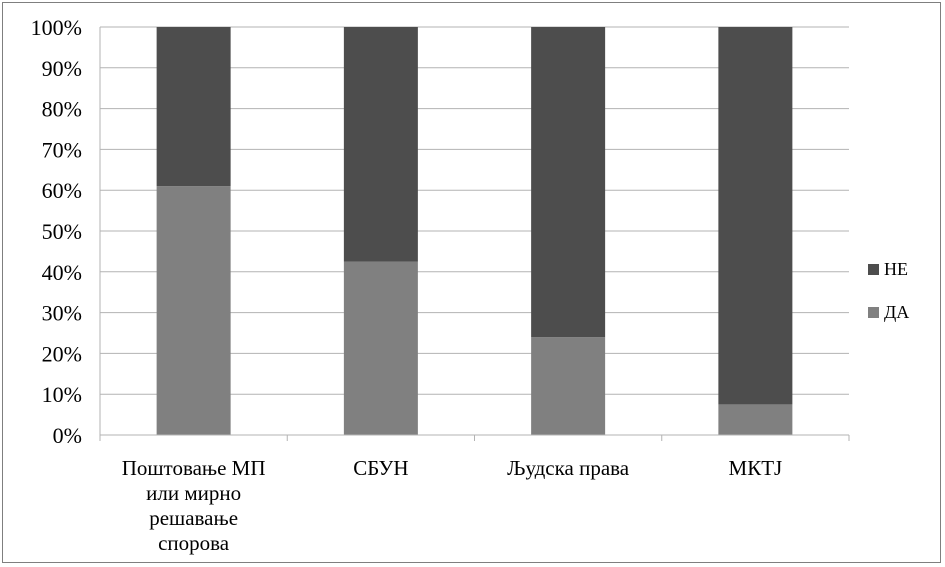 This screenshot has height=567, width=945. Describe the element at coordinates (193, 493) in the screenshot. I see `category-label-line: или мирно` at that location.